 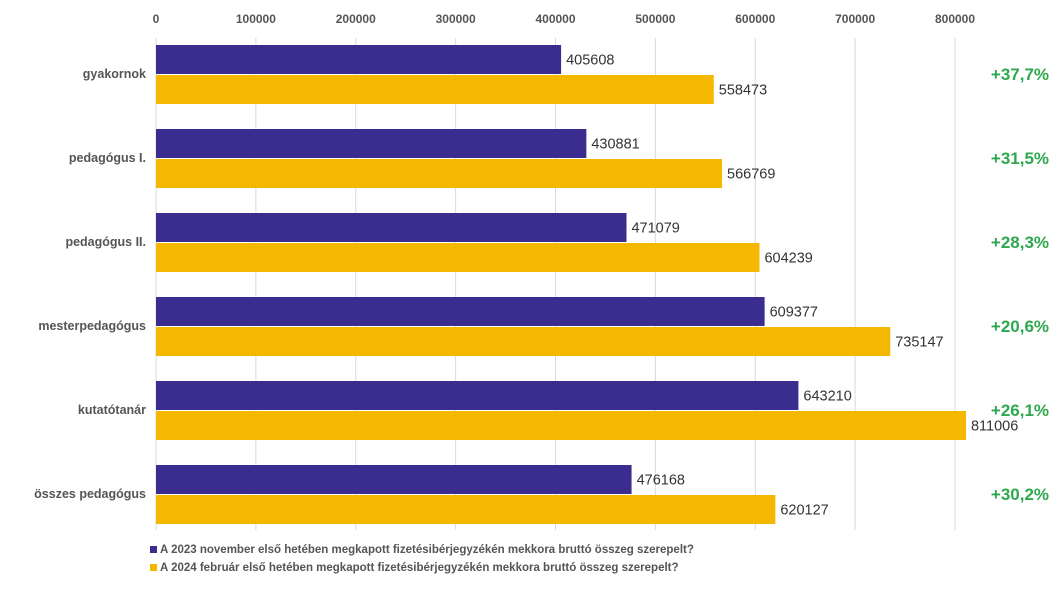 What do you see at coordinates (661, 481) in the screenshot?
I see `data-label: 476168` at bounding box center [661, 481].